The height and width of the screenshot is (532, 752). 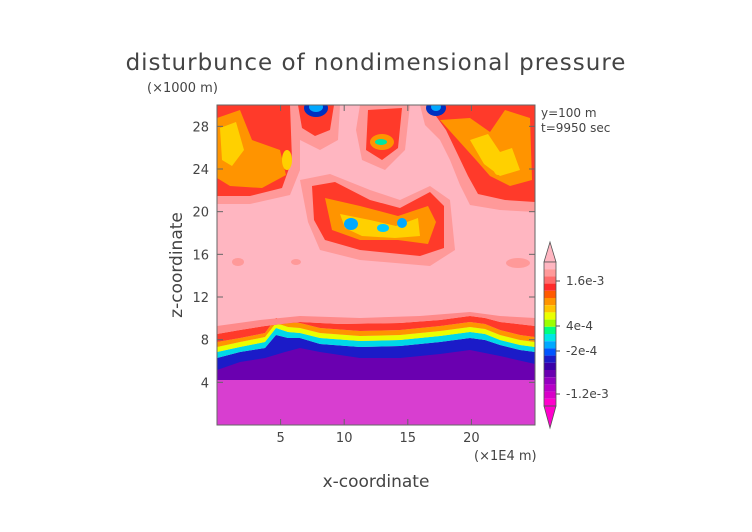 I want to click on x-tick-label: 5, so click(x=280, y=438).